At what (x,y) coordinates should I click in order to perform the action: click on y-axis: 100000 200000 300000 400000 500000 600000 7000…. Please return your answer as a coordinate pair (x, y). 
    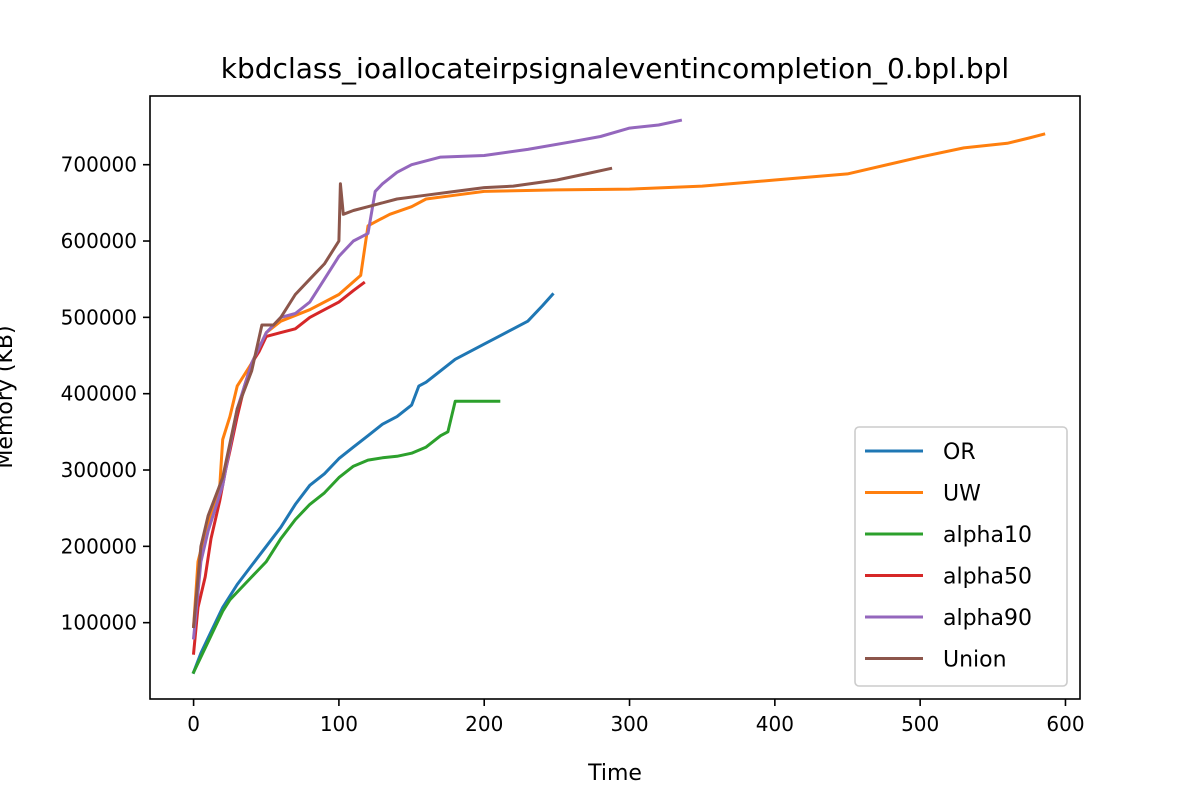
    Looking at the image, I should click on (105, 394).